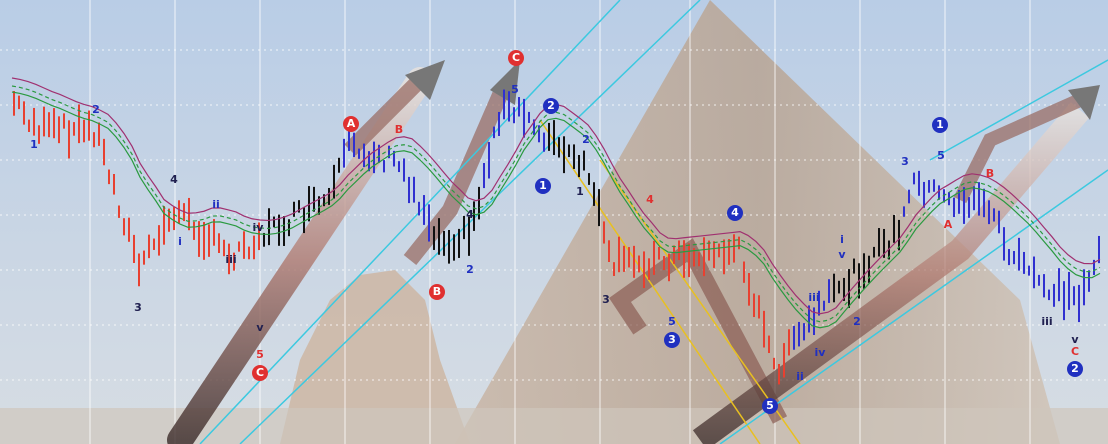  I want to click on ground, so click(554, 426).